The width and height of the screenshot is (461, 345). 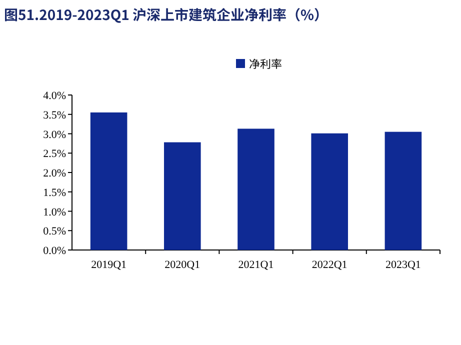 What do you see at coordinates (54, 251) in the screenshot?
I see `y-tick-label: 0.0%` at bounding box center [54, 251].